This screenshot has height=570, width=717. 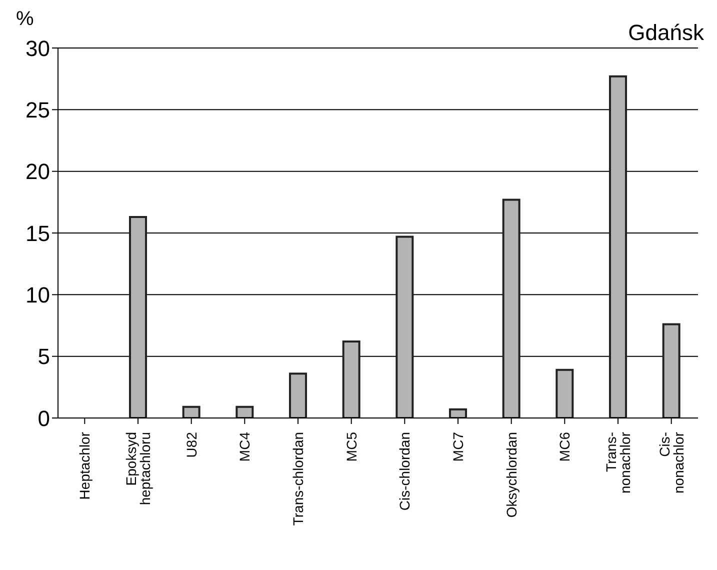 What do you see at coordinates (44, 357) in the screenshot?
I see `y-tick-label: 5` at bounding box center [44, 357].